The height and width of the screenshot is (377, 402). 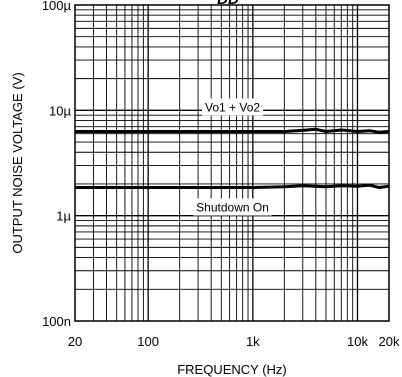 I want to click on series-annotation: Shutdown On, so click(x=232, y=208).